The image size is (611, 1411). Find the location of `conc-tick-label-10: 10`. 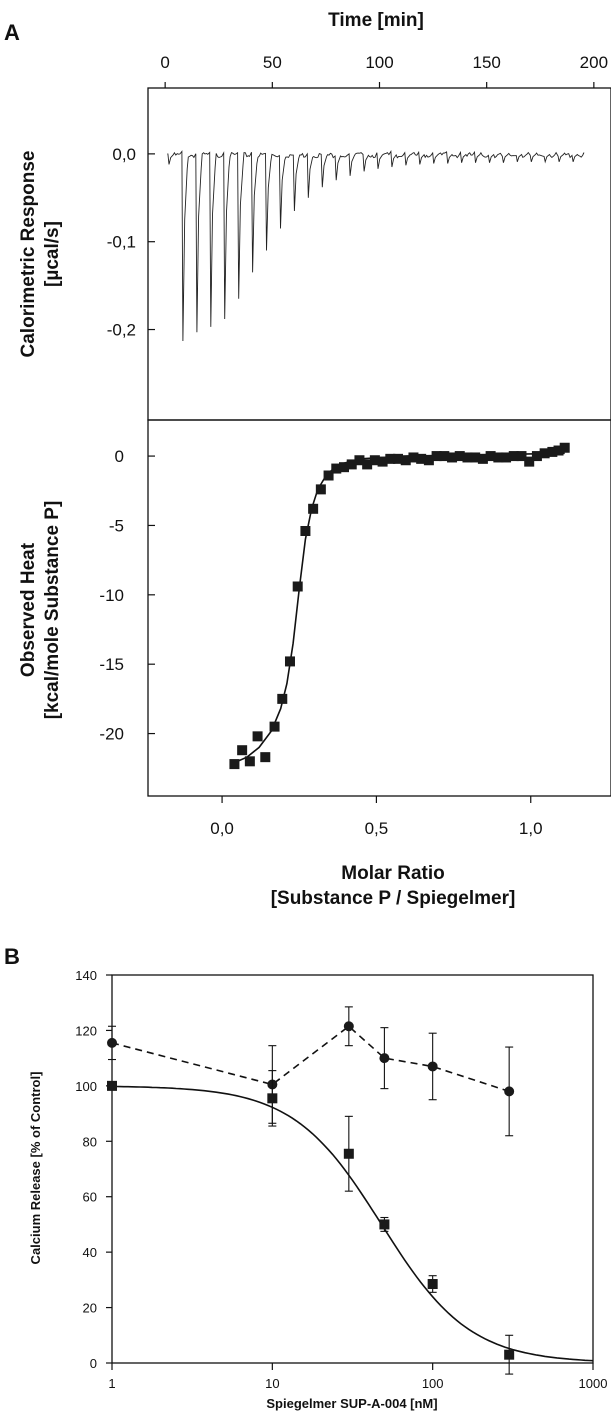

conc-tick-label-10: 10 is located at coordinates (272, 1383).